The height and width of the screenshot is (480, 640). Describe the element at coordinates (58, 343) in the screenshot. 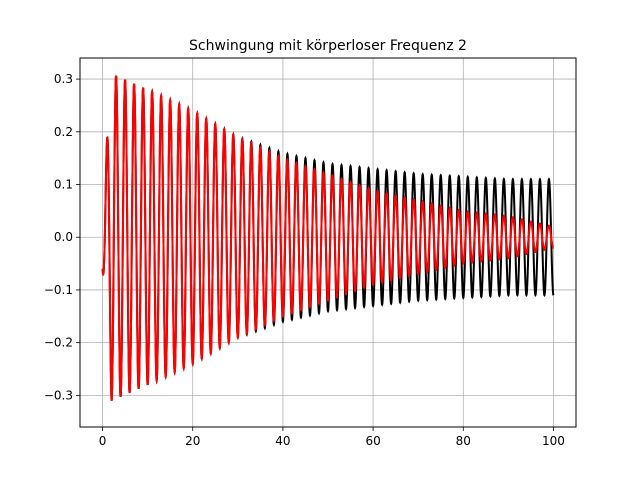

I see `y-tick-label: −0.2` at that location.